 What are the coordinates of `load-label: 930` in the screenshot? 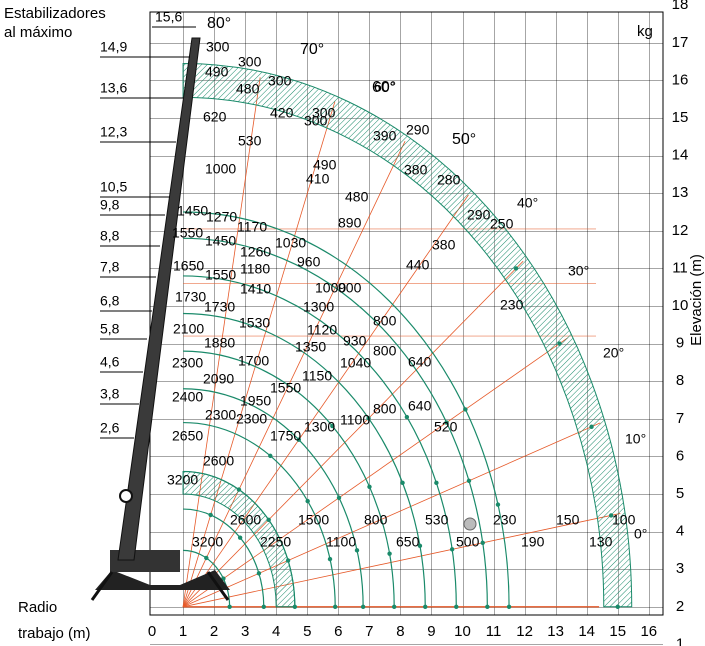 It's located at (355, 341).